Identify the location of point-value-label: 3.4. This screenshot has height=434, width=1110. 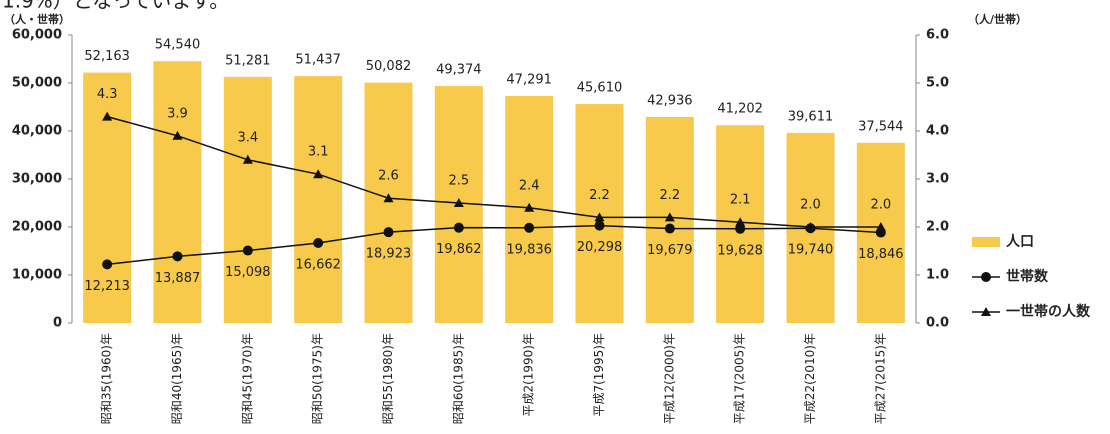
(247, 137).